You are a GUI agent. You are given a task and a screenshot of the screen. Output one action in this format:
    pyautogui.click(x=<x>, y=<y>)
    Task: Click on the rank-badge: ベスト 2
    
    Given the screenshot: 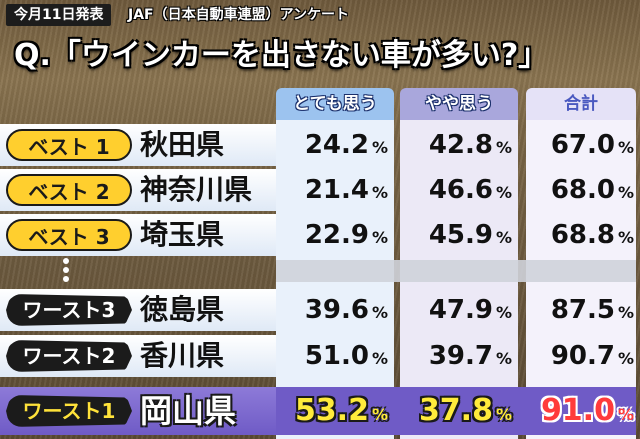 What is the action you would take?
    pyautogui.click(x=69, y=190)
    